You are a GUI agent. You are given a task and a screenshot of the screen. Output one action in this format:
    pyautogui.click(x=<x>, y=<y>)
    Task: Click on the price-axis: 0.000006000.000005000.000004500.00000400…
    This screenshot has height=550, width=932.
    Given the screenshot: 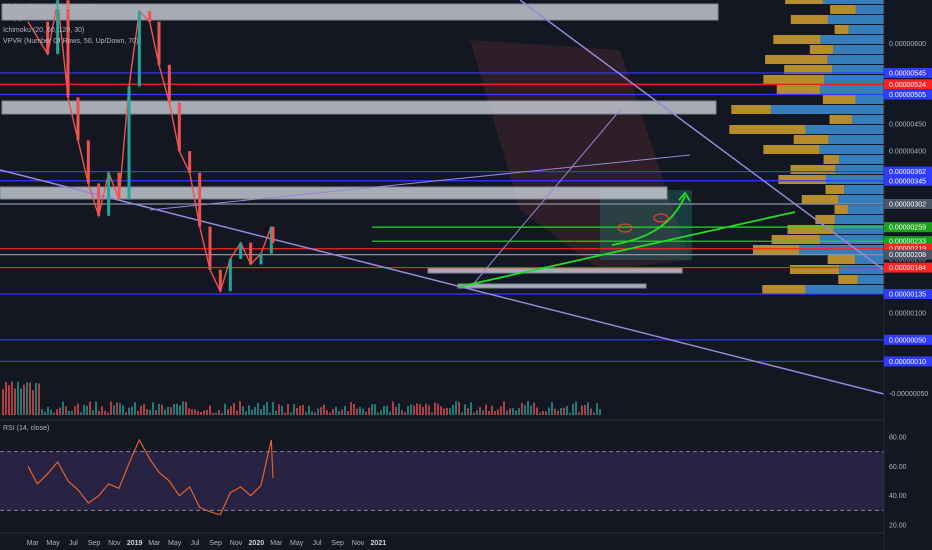 What is the action you would take?
    pyautogui.click(x=907, y=275)
    